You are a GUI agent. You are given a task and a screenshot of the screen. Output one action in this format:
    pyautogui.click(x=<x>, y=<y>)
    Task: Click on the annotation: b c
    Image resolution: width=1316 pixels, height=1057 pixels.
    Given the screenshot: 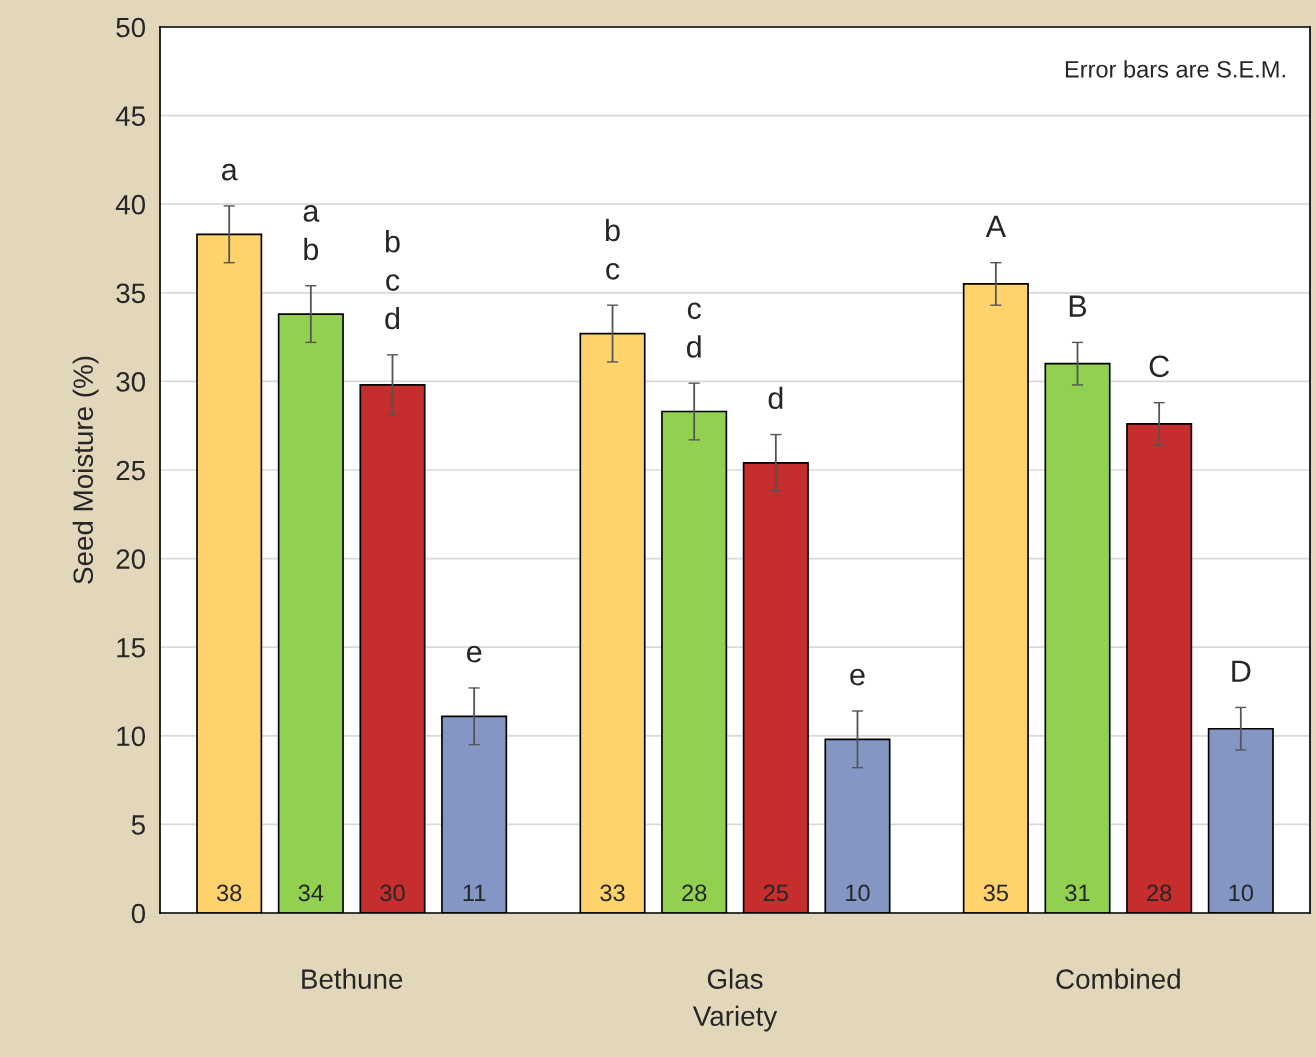 What is the action you would take?
    pyautogui.click(x=613, y=249)
    